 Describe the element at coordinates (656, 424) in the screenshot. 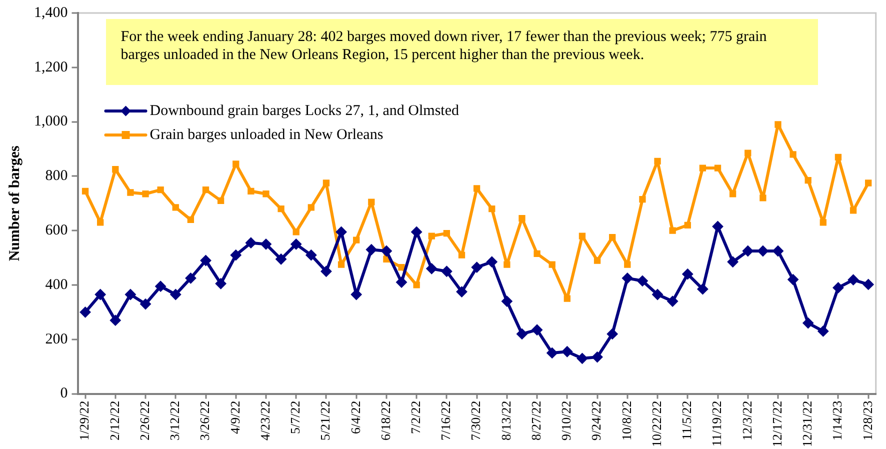

I see `x-tick-label: 10/22/22` at that location.